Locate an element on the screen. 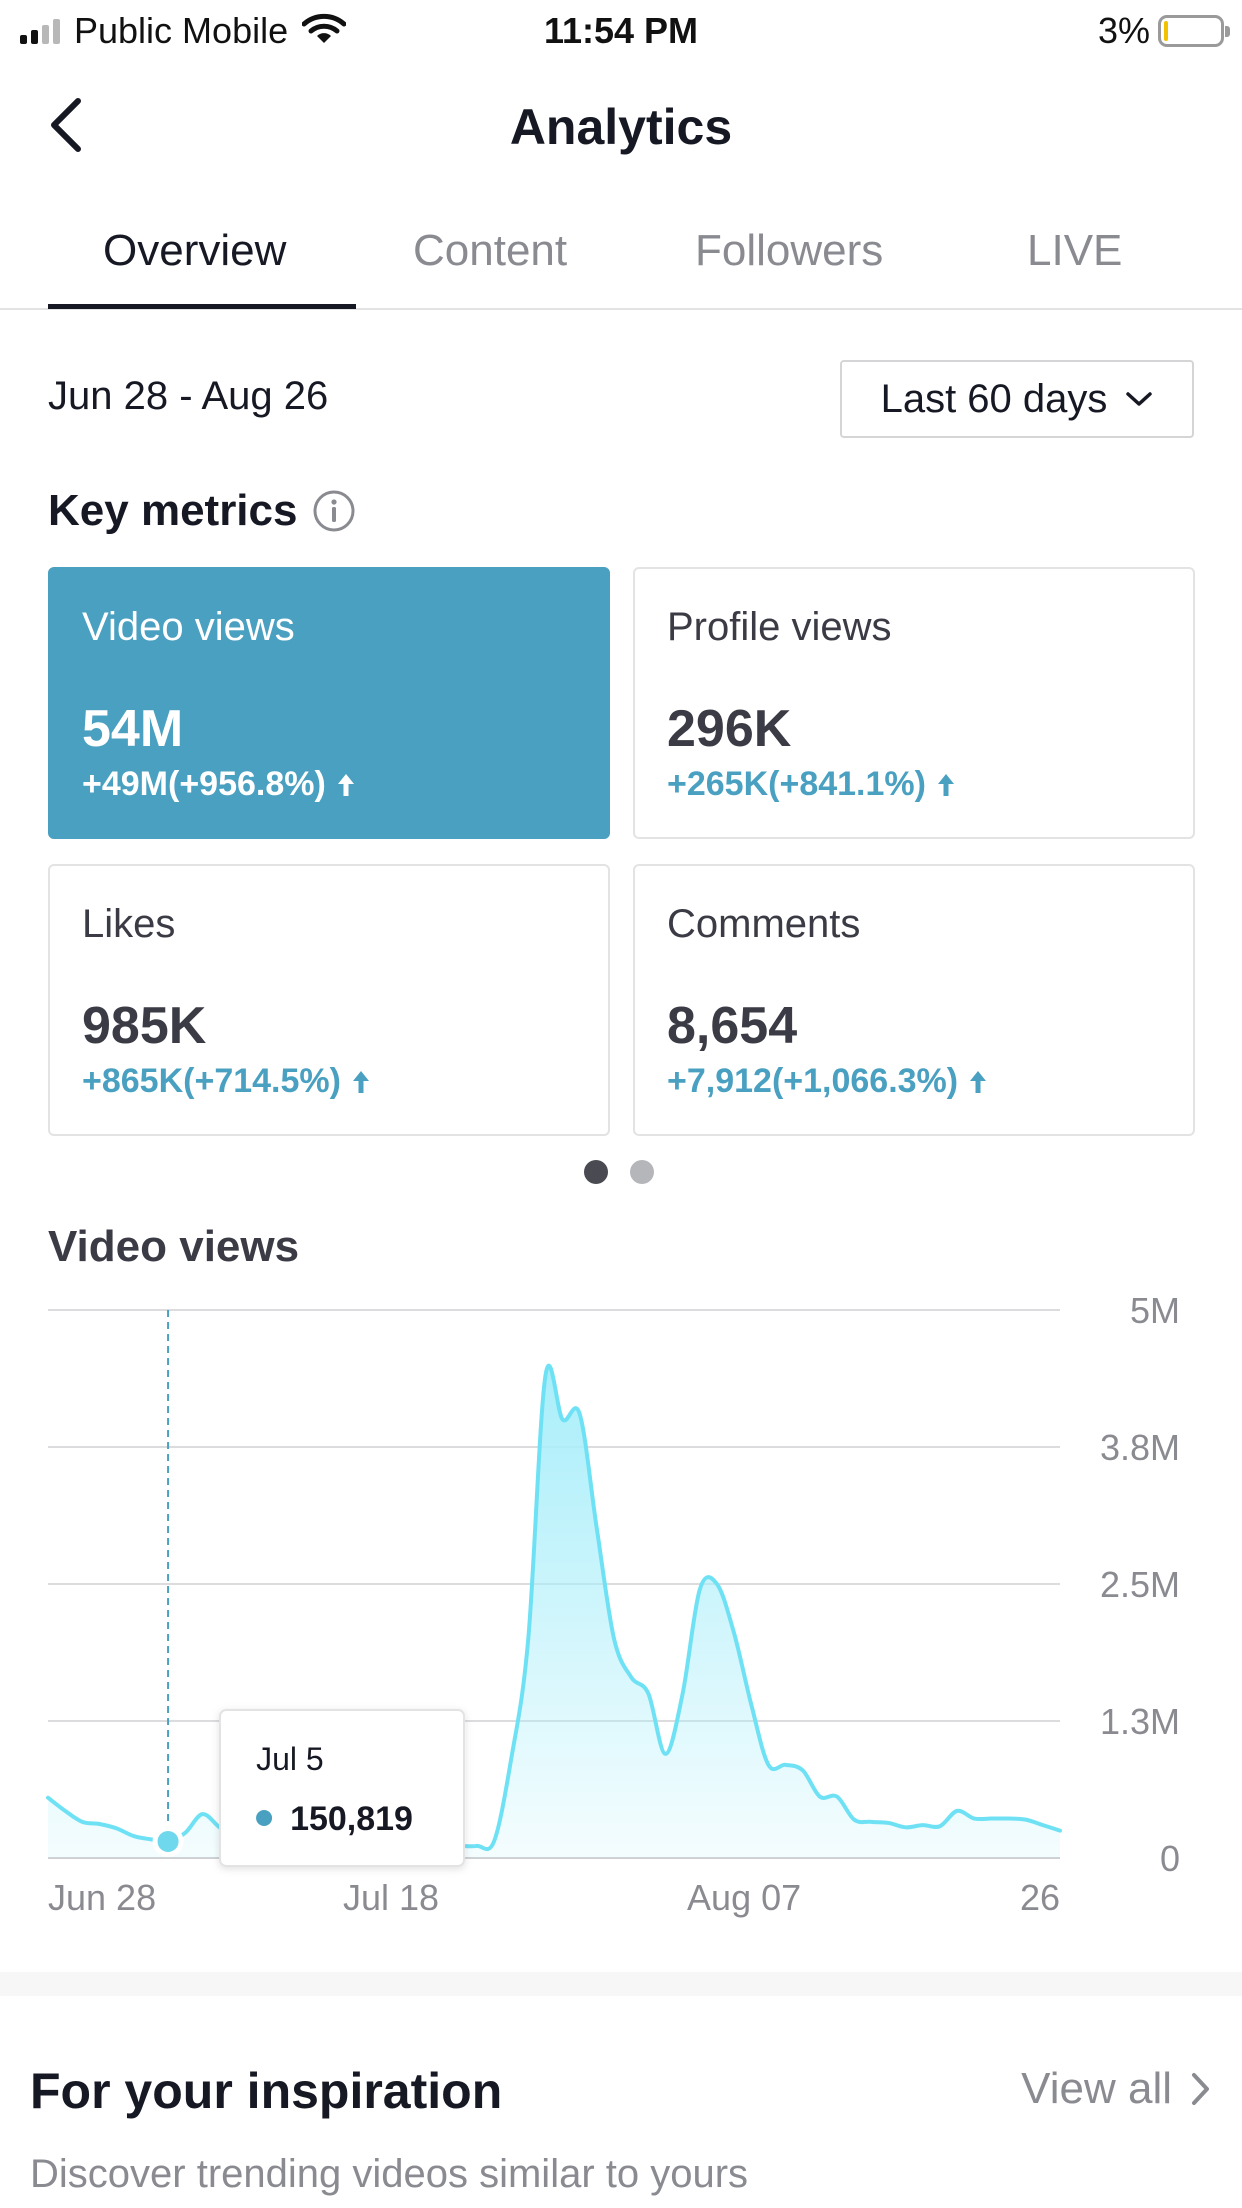  metric-card-likes: Likes 985K +865K(+714.5%) is located at coordinates (329, 1000).